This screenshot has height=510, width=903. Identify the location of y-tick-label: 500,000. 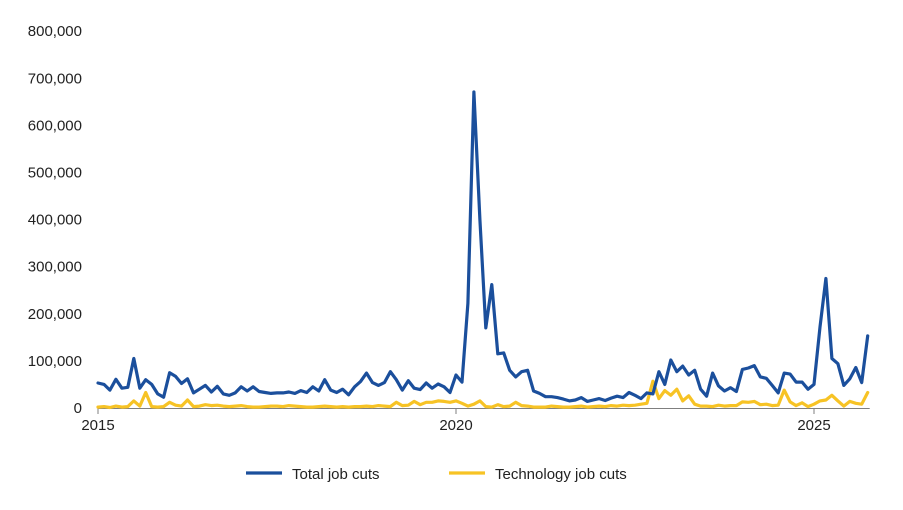
(55, 173).